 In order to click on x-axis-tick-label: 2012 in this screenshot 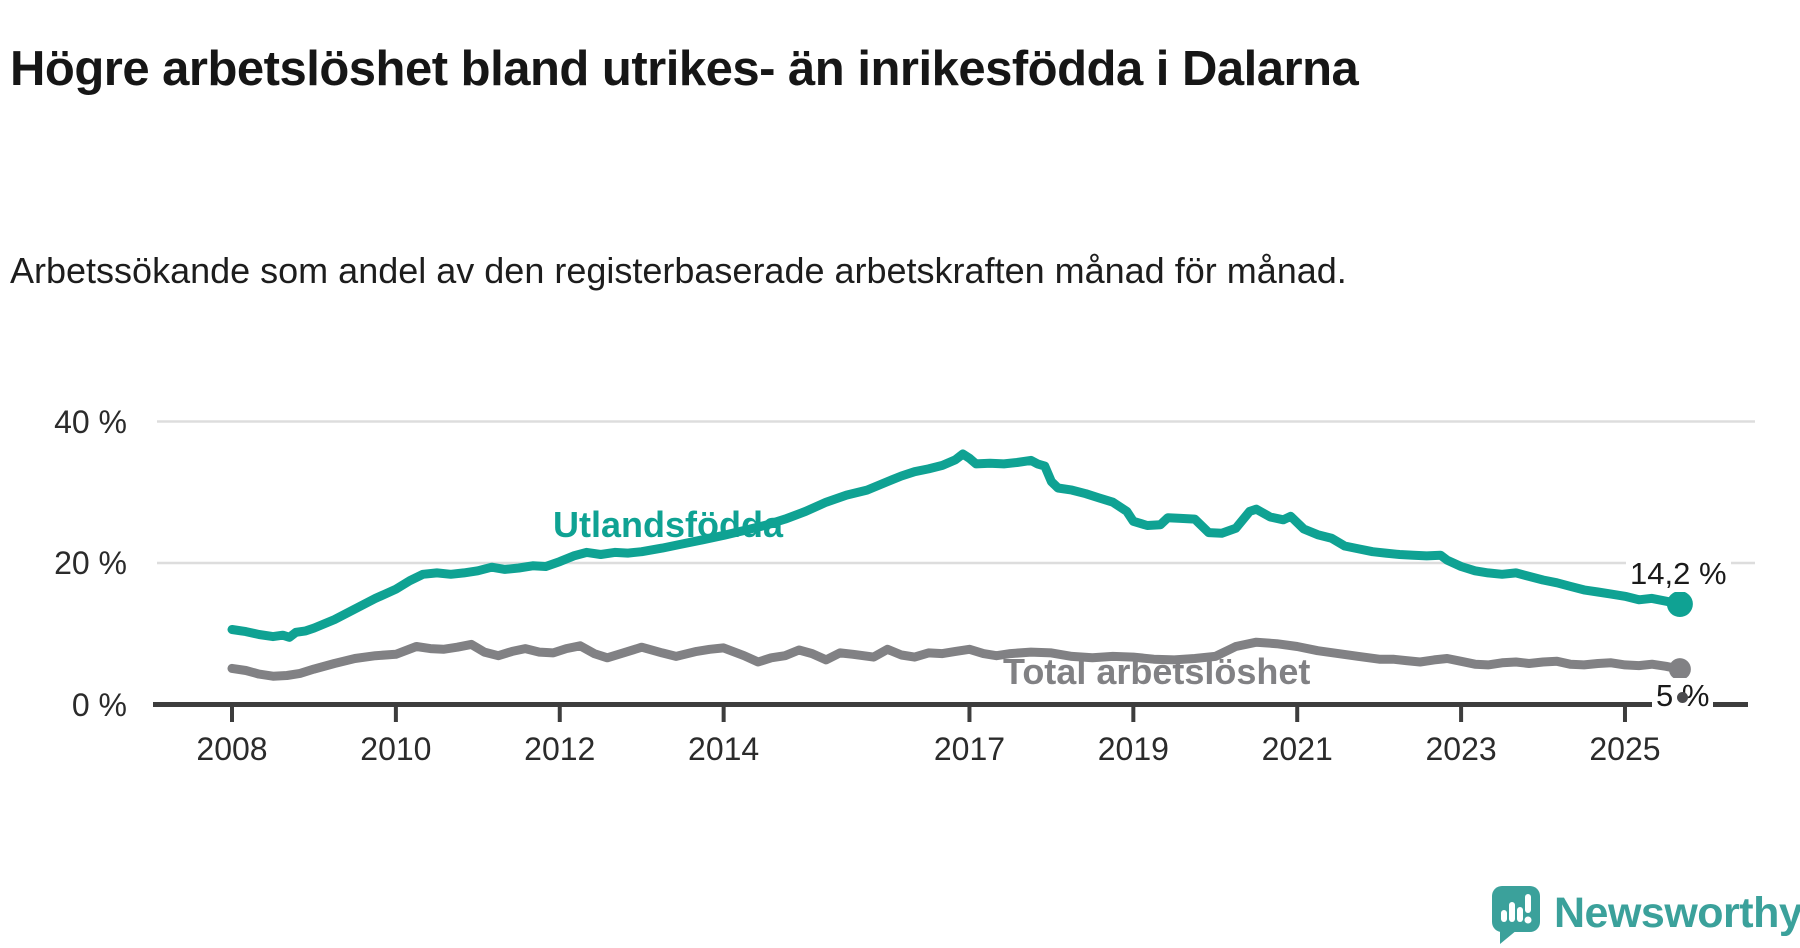, I will do `click(560, 749)`.